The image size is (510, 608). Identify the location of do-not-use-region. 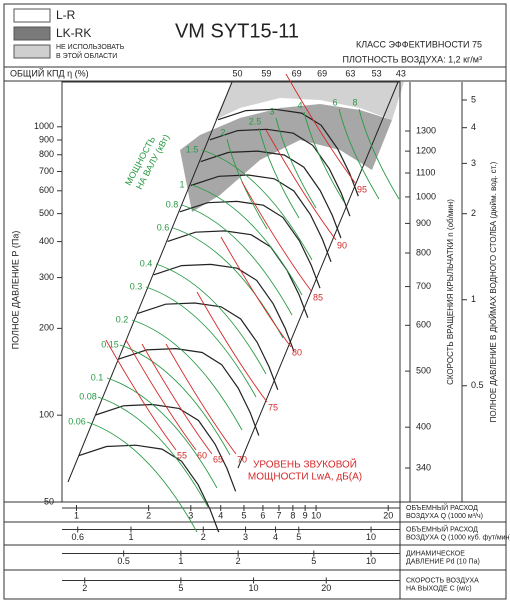
(309, 101).